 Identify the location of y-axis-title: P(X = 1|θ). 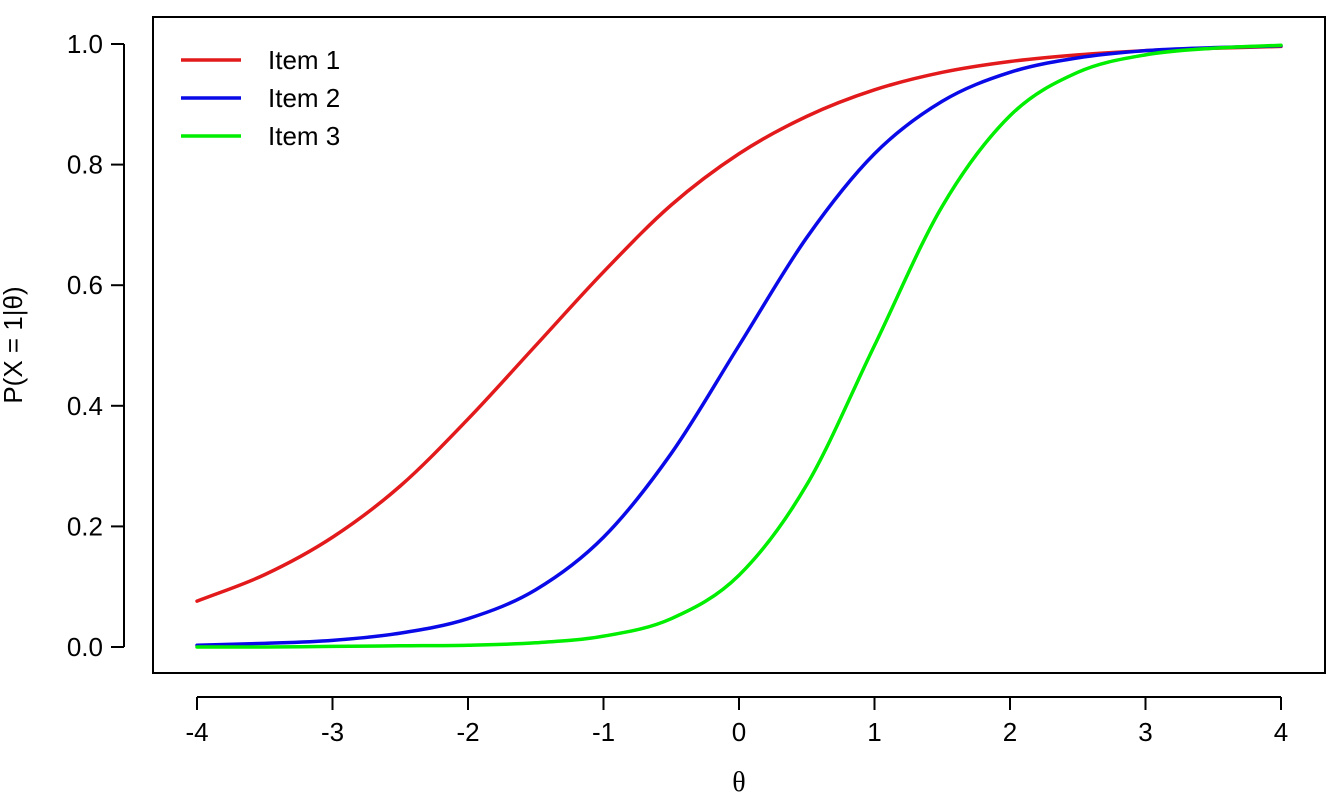
(14, 344).